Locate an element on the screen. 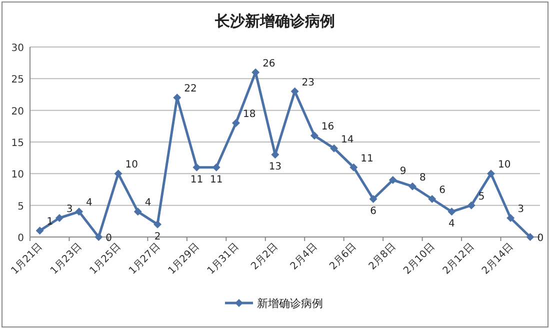 The image size is (550, 329). x-tick-label: 1月25日 is located at coordinates (106, 259).